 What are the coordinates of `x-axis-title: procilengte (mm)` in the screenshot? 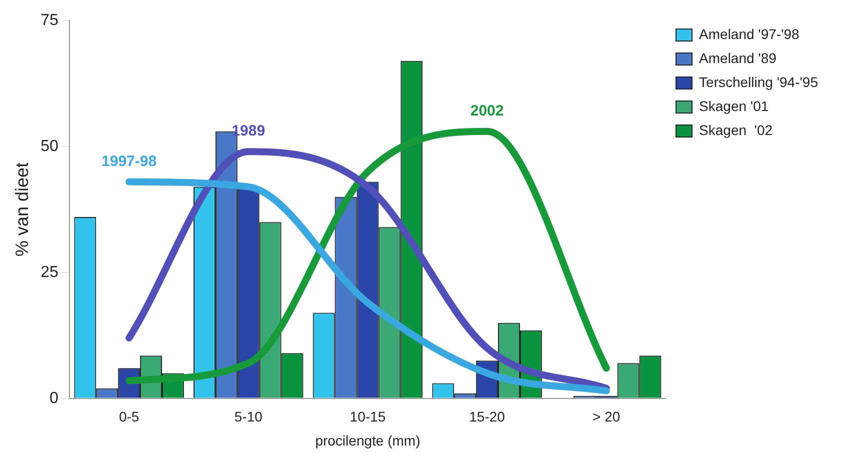 It's located at (367, 440).